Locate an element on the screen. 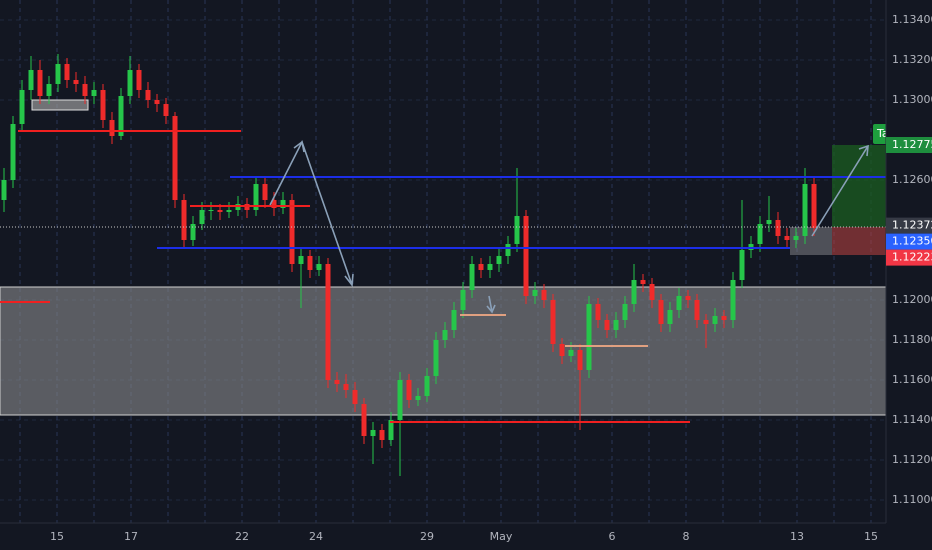 The height and width of the screenshot is (550, 932). x-tick-label: 22 is located at coordinates (242, 536).